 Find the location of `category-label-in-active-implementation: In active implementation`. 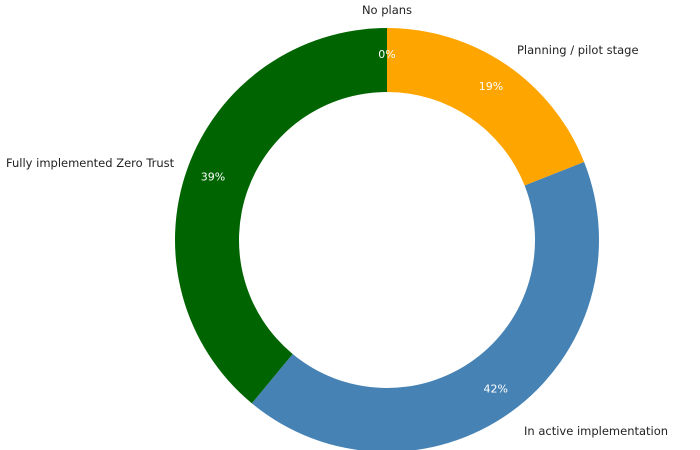

category-label-in-active-implementation: In active implementation is located at coordinates (596, 431).